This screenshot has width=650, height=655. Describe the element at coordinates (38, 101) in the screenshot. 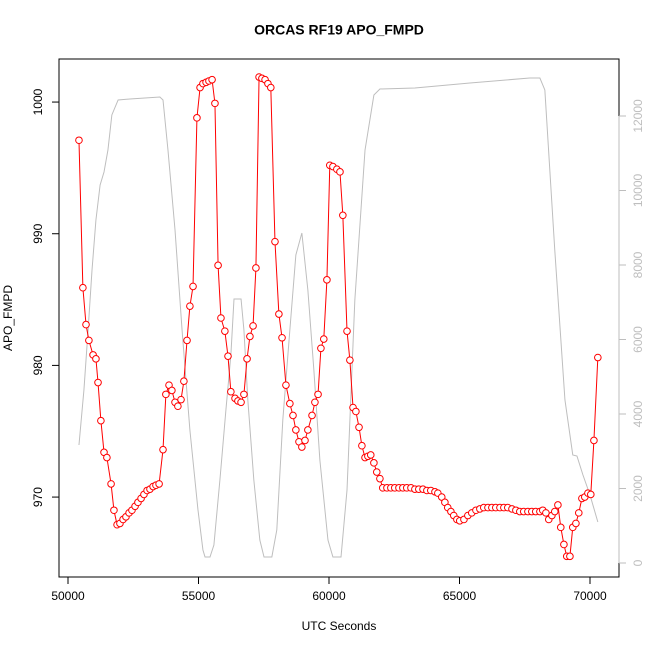

I see `y-tick-label: 1000` at that location.